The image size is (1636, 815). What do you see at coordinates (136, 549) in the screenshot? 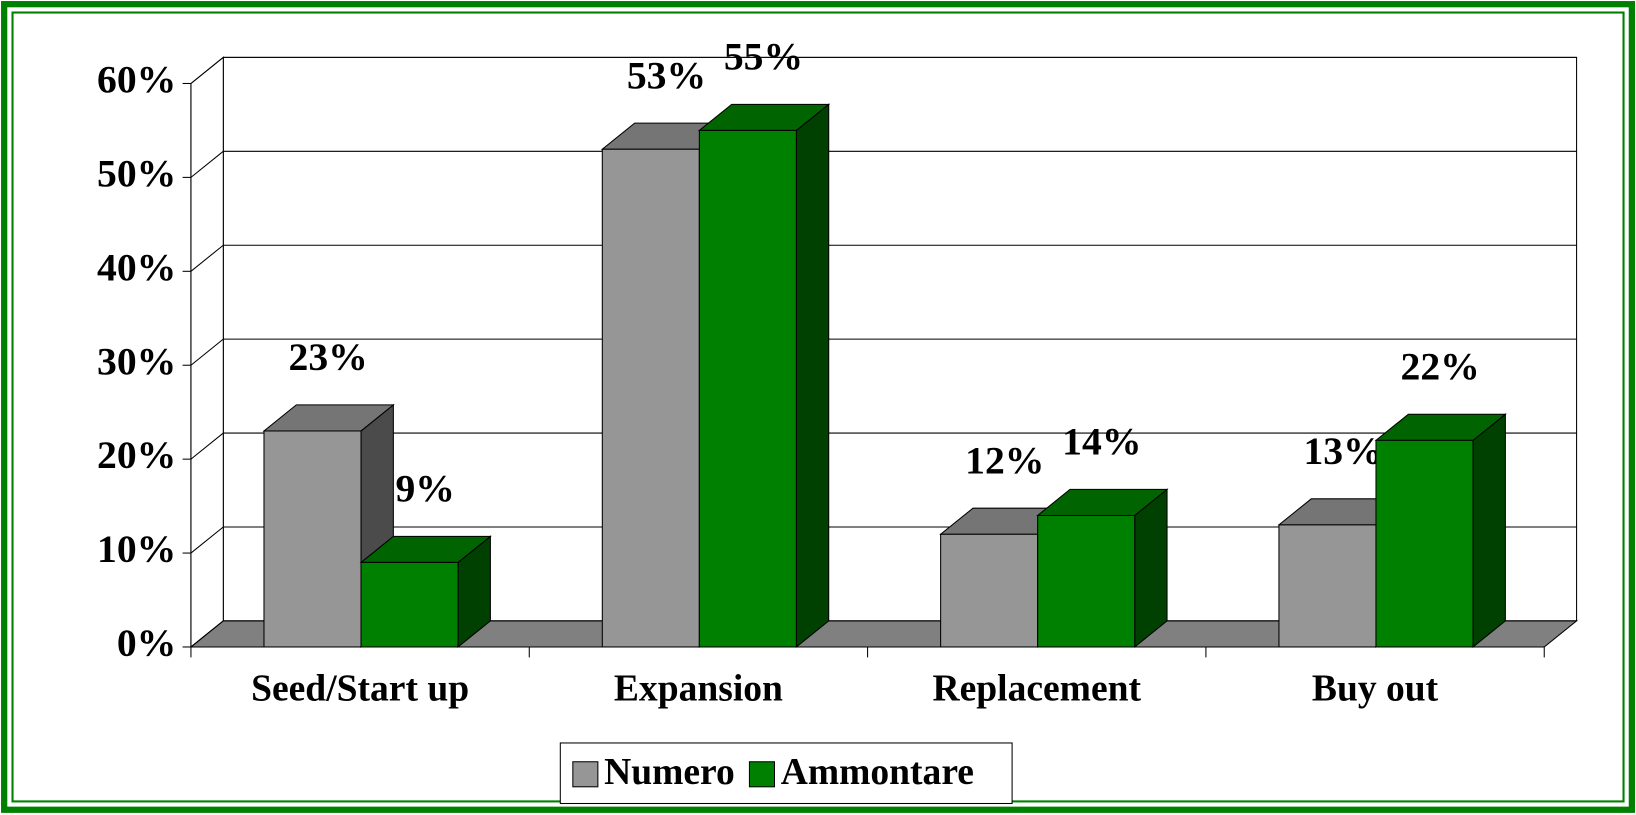
I see `y-tick-label: 10%` at bounding box center [136, 549].